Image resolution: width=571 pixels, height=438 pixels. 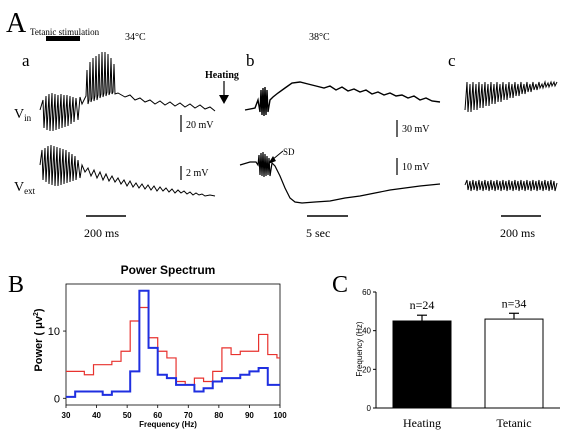 I want to click on scale-label-a-top: 20 mV, so click(x=200, y=125).